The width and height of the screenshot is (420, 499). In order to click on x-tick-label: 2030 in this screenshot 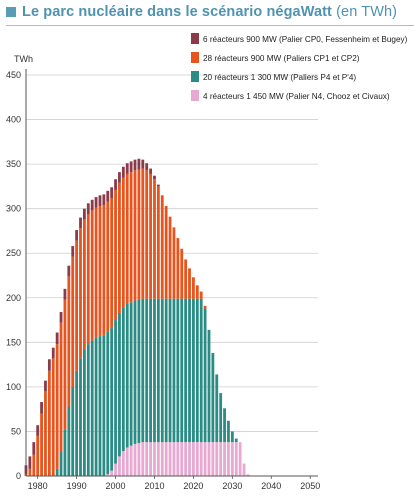, I will do `click(232, 486)`.